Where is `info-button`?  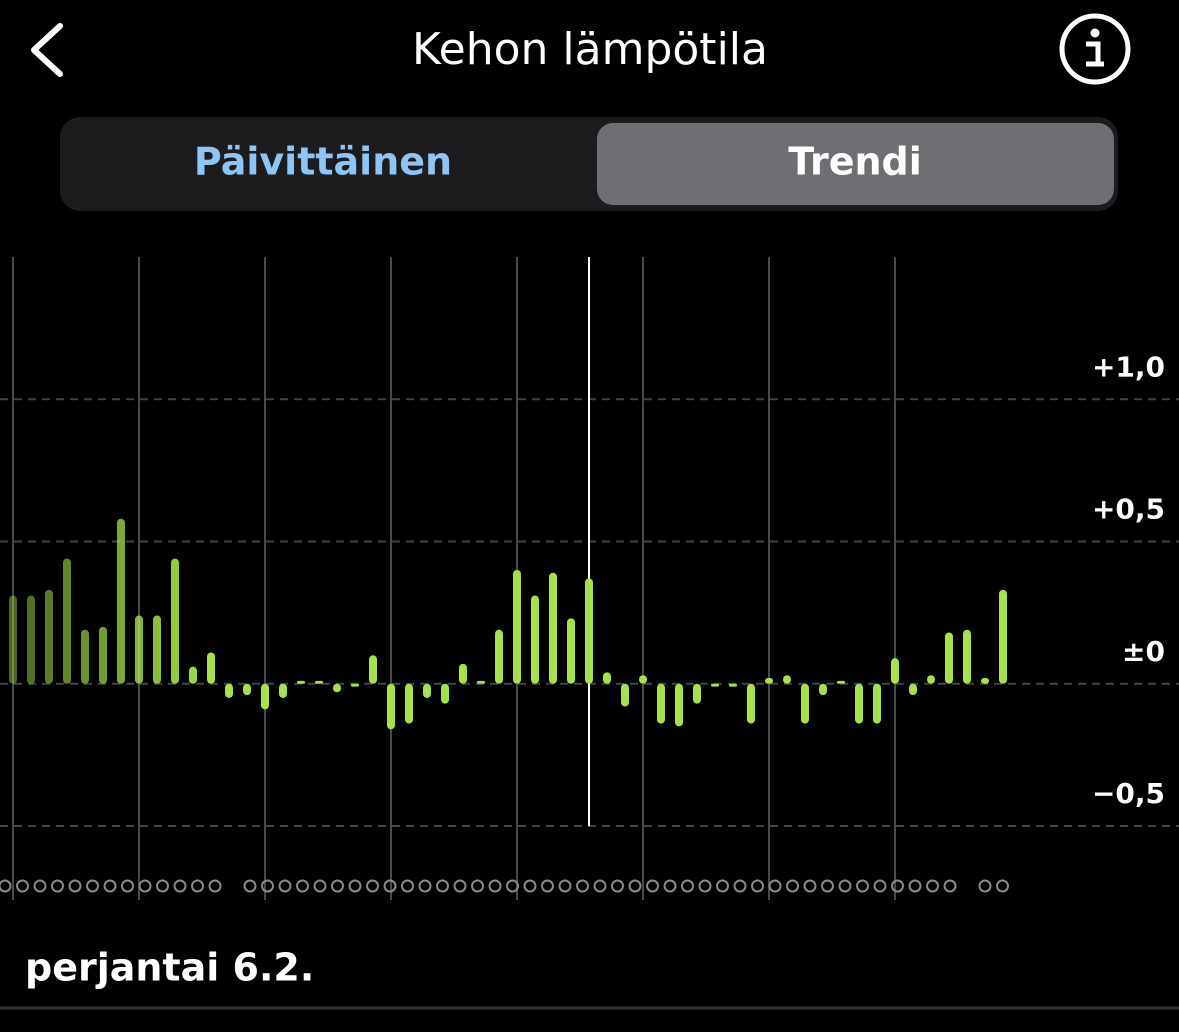
info-button is located at coordinates (1095, 49).